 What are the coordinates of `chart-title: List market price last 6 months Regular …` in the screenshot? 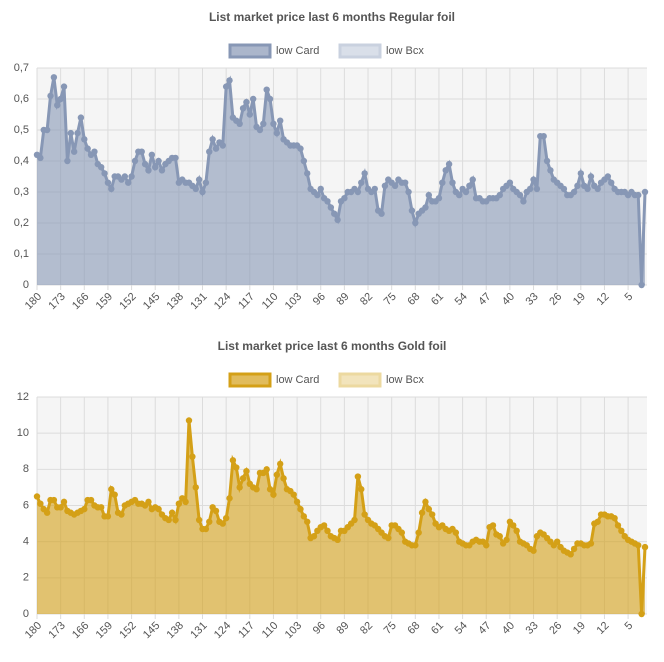 It's located at (332, 17).